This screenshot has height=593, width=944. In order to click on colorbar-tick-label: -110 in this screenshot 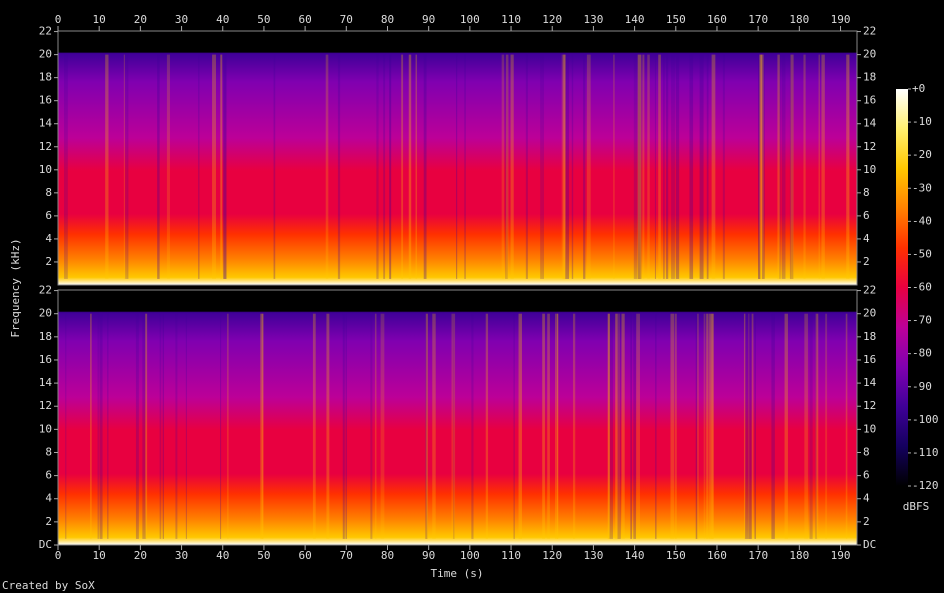, I will do `click(925, 452)`.